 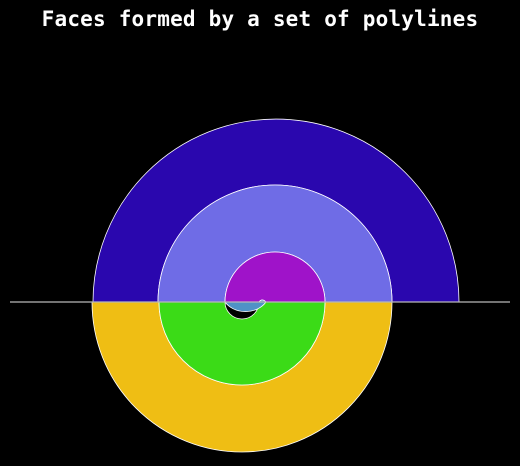 I want to click on middle-lower-half-ring, so click(x=242, y=343).